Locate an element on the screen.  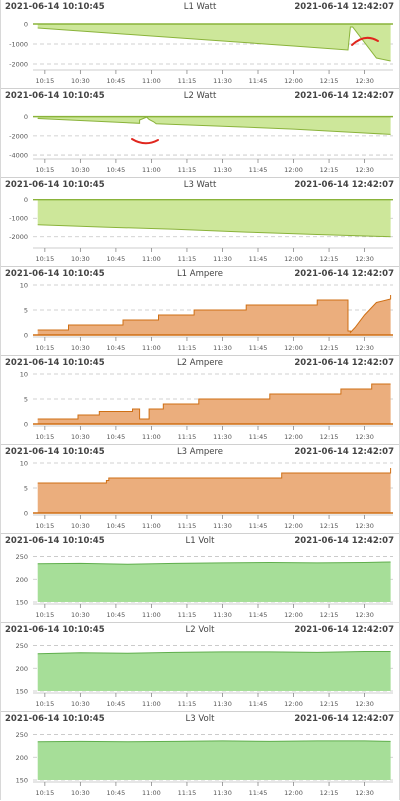
chart-title: L2 Ampere is located at coordinates (200, 363).